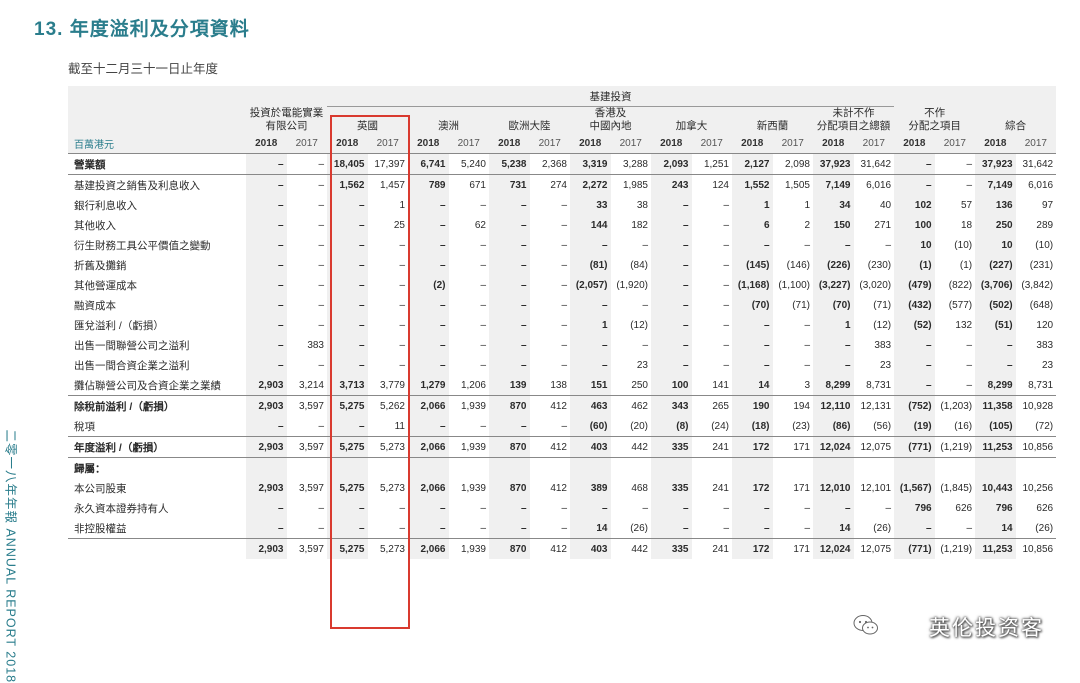 The image size is (1080, 683). Describe the element at coordinates (874, 164) in the screenshot. I see `table-cell: 31,642` at that location.